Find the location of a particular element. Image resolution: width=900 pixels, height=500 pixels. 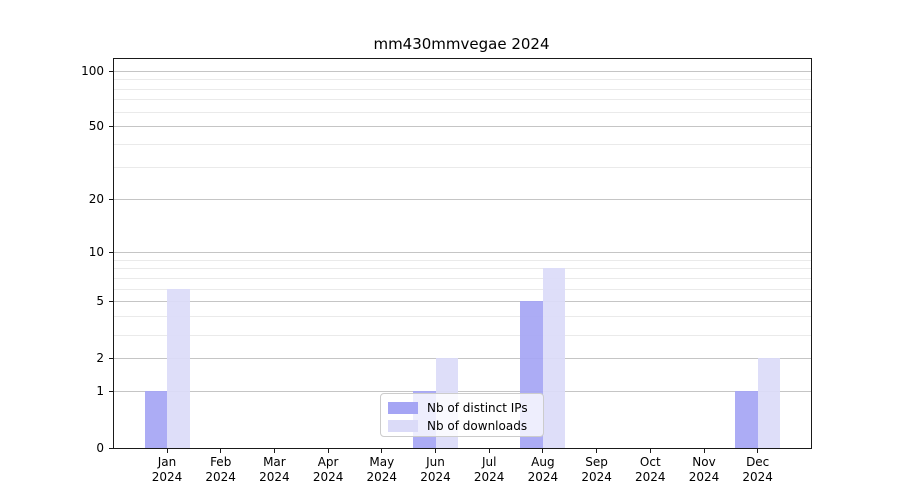

x-tick-label-jan: Jan 2024 is located at coordinates (167, 470).